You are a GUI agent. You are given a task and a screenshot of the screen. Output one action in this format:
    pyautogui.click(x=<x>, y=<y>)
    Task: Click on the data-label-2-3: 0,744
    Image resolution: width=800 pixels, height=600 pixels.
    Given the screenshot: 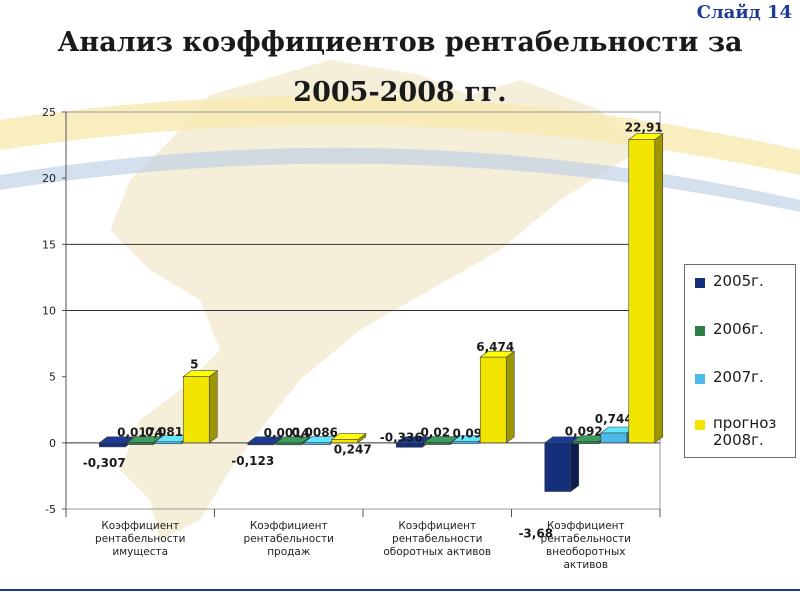 What is the action you would take?
    pyautogui.click(x=614, y=419)
    